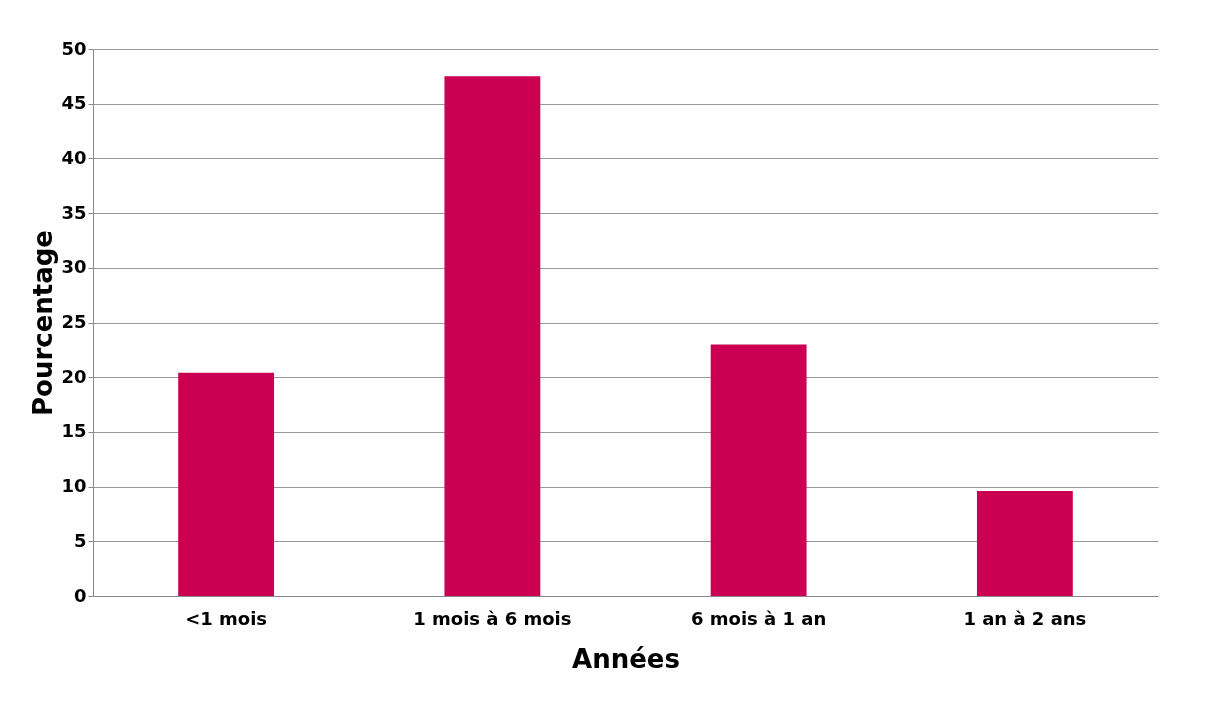  I want to click on x-tick-label: 1 mois à 6 mois, so click(492, 618).